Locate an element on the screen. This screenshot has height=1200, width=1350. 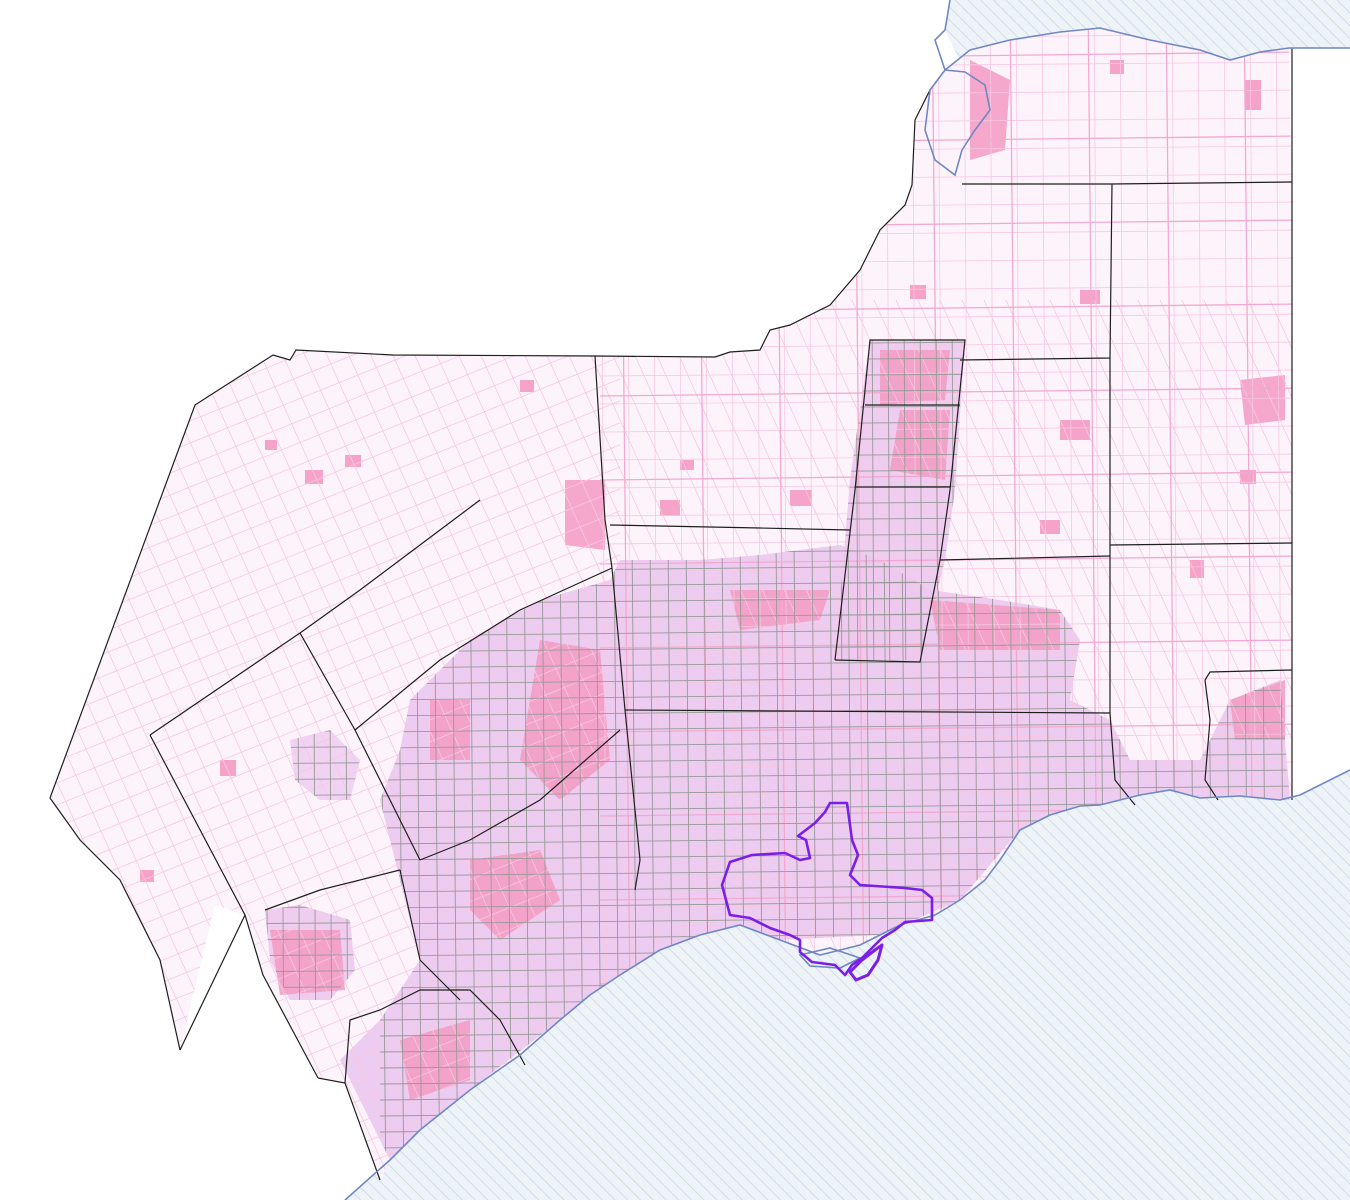
island-outline is located at coordinates (830, 958).